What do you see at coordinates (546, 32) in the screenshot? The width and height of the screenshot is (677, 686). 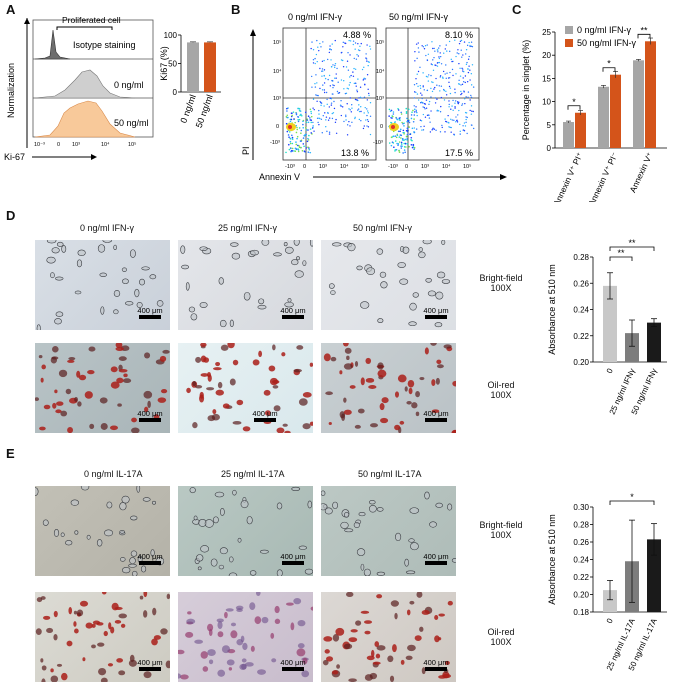 I see `ytick-label: 25` at bounding box center [546, 32].